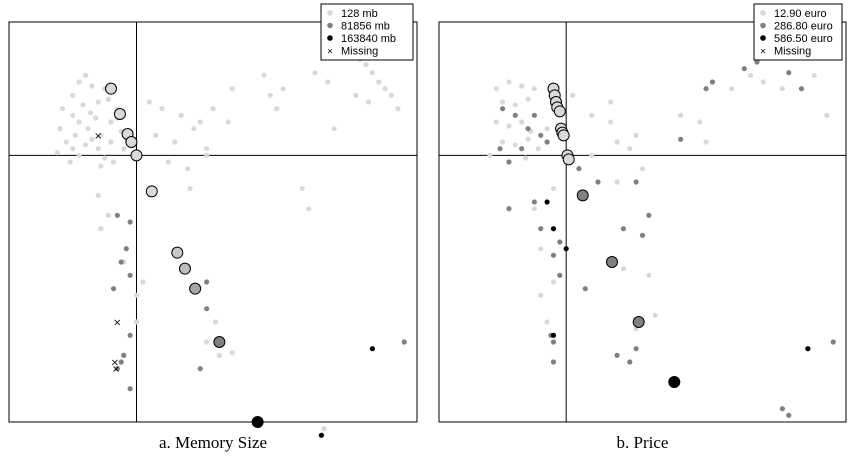  Describe the element at coordinates (330, 13) in the screenshot. I see `legend-dot` at that location.